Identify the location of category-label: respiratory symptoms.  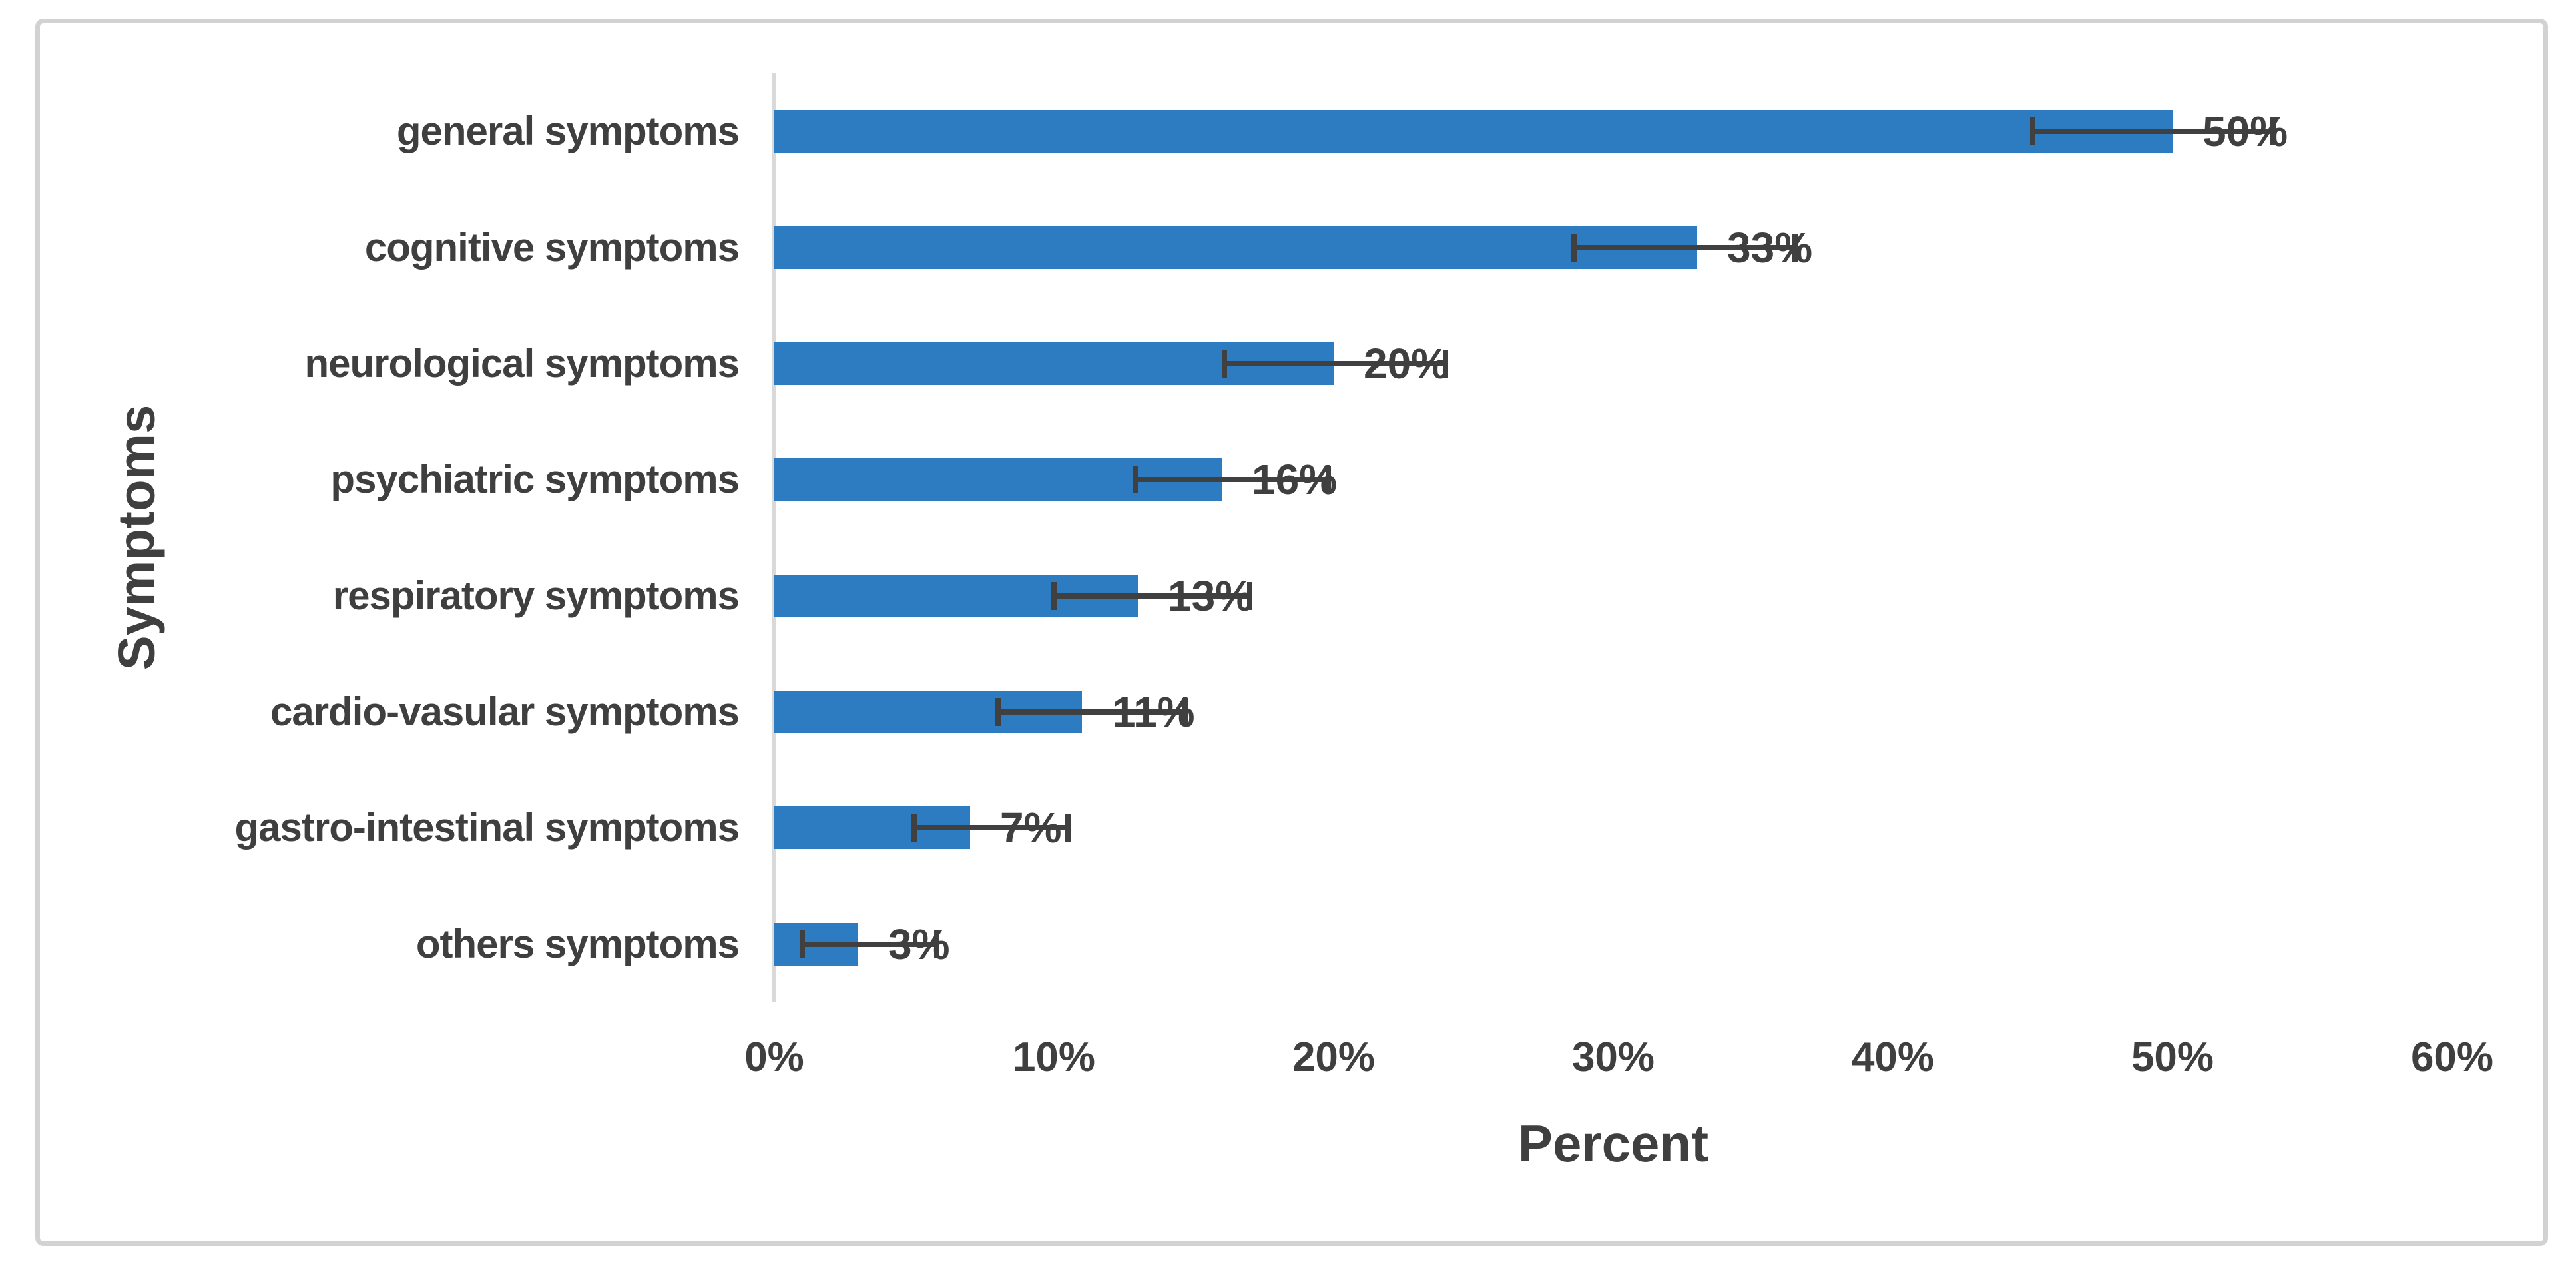
(536, 595).